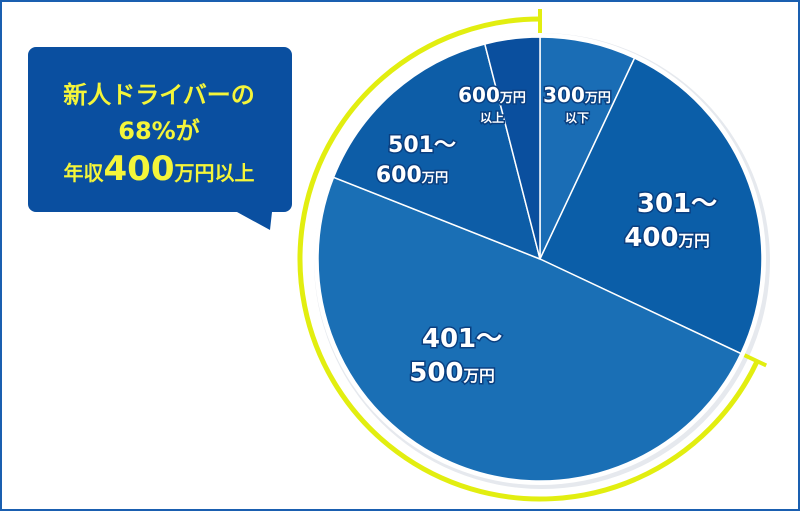 This screenshot has width=800, height=511. Describe the element at coordinates (462, 339) in the screenshot. I see `slice-label-range-start: 401～` at that location.